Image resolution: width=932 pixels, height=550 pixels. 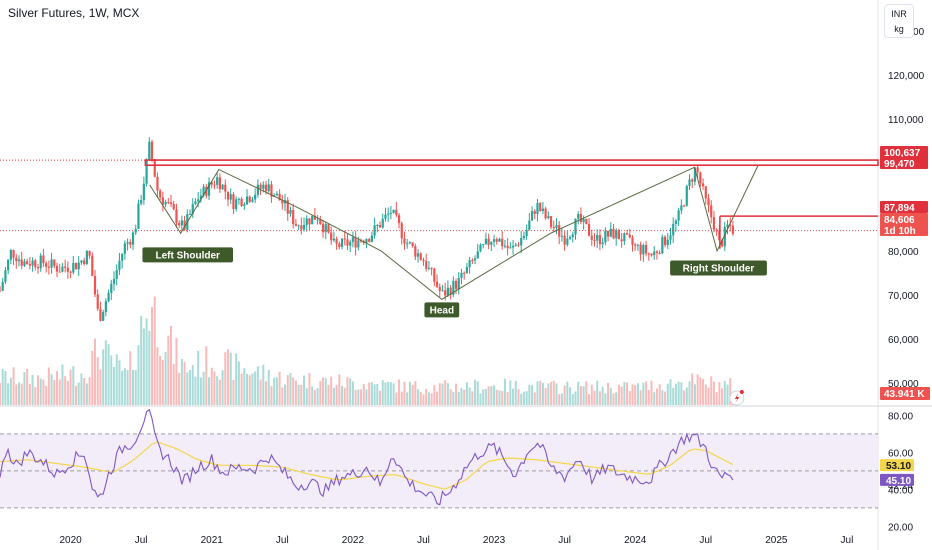 I want to click on lightning-icon-glyph, so click(x=737, y=398).